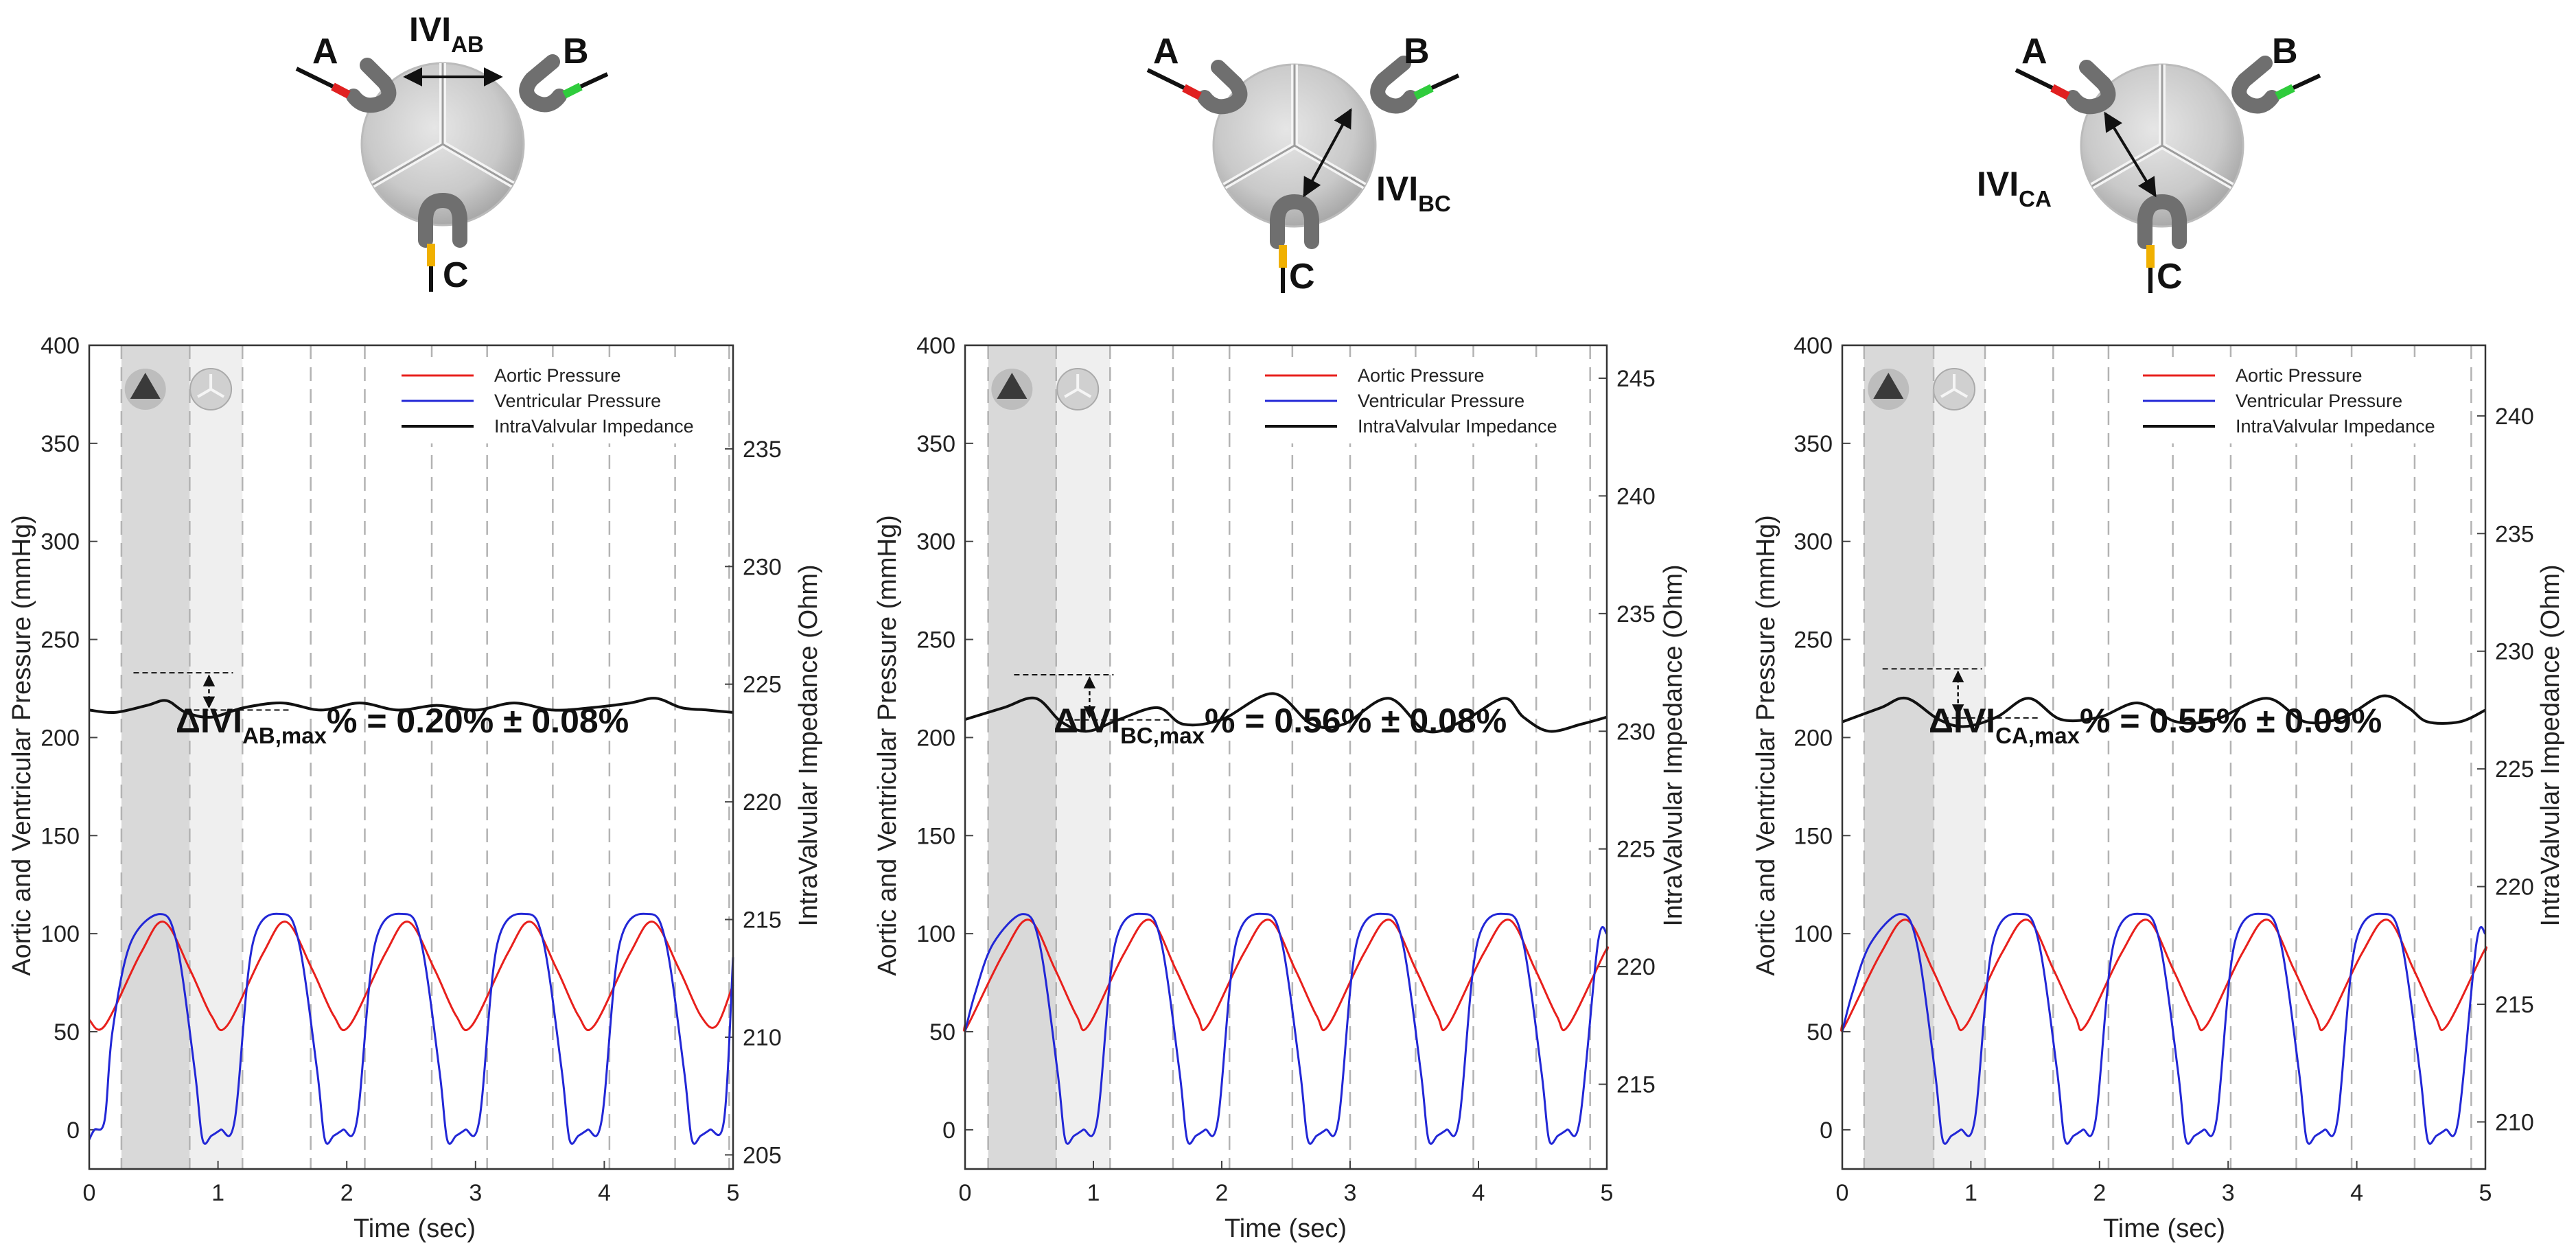 This screenshot has height=1250, width=2576. I want to click on valve-disc-icon, so click(442, 144).